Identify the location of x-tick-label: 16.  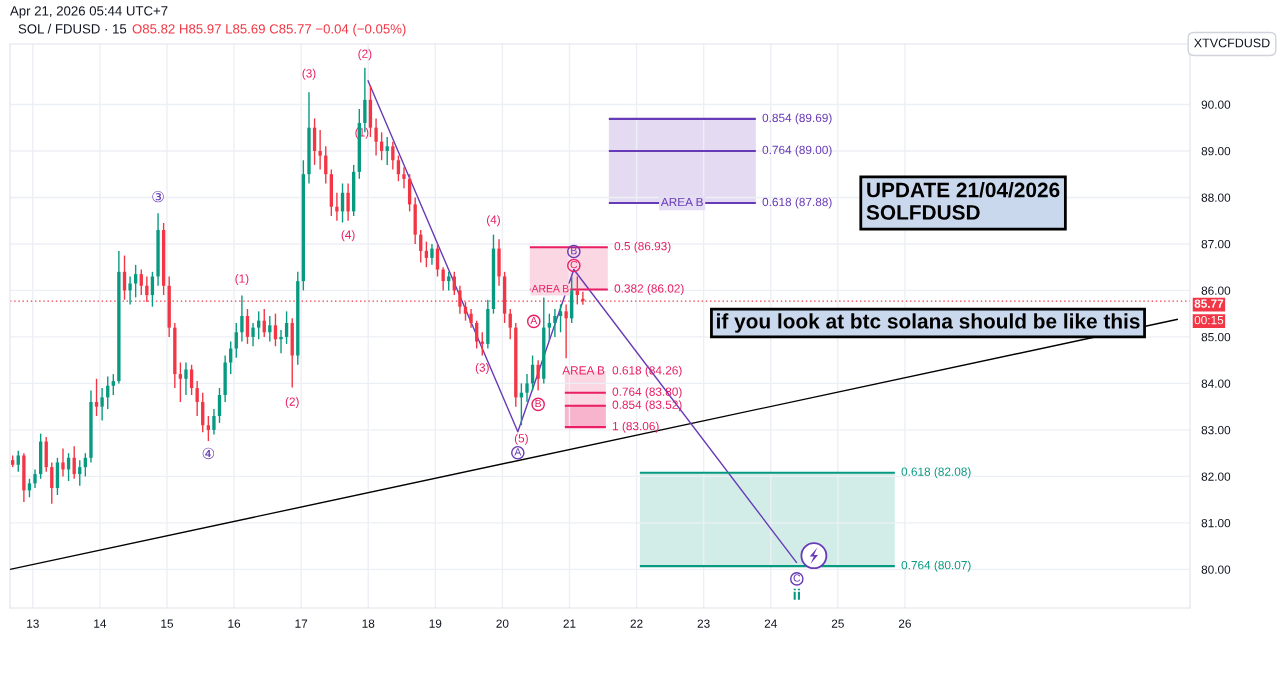
(234, 623).